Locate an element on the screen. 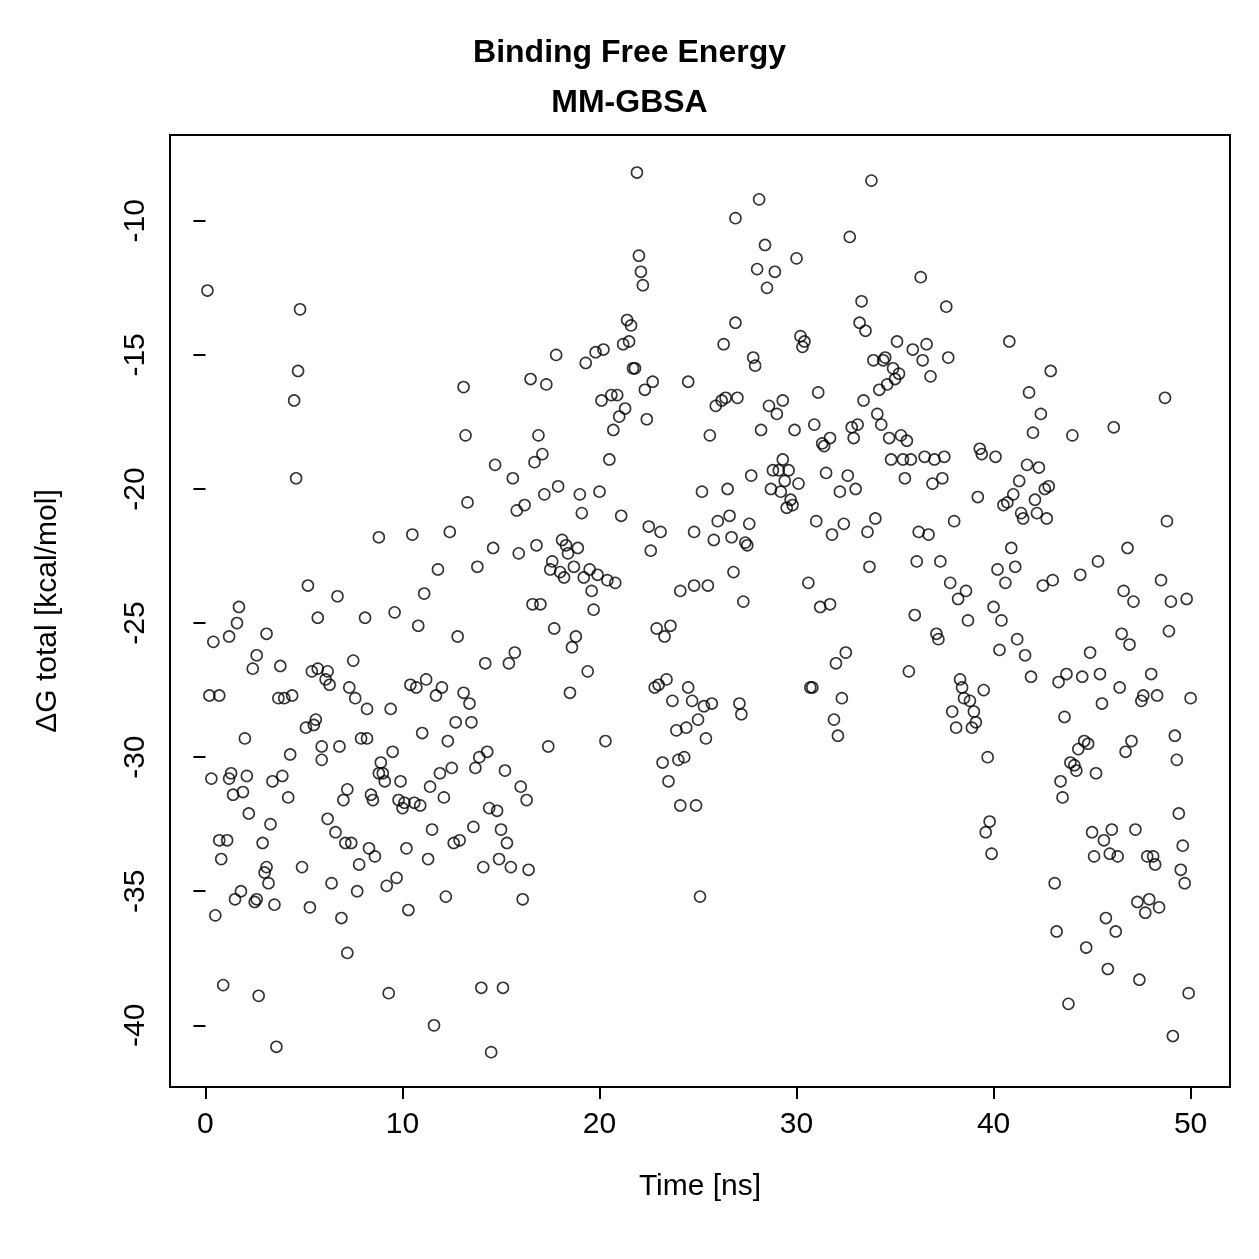  y-tick-label: -10 is located at coordinates (133, 221).